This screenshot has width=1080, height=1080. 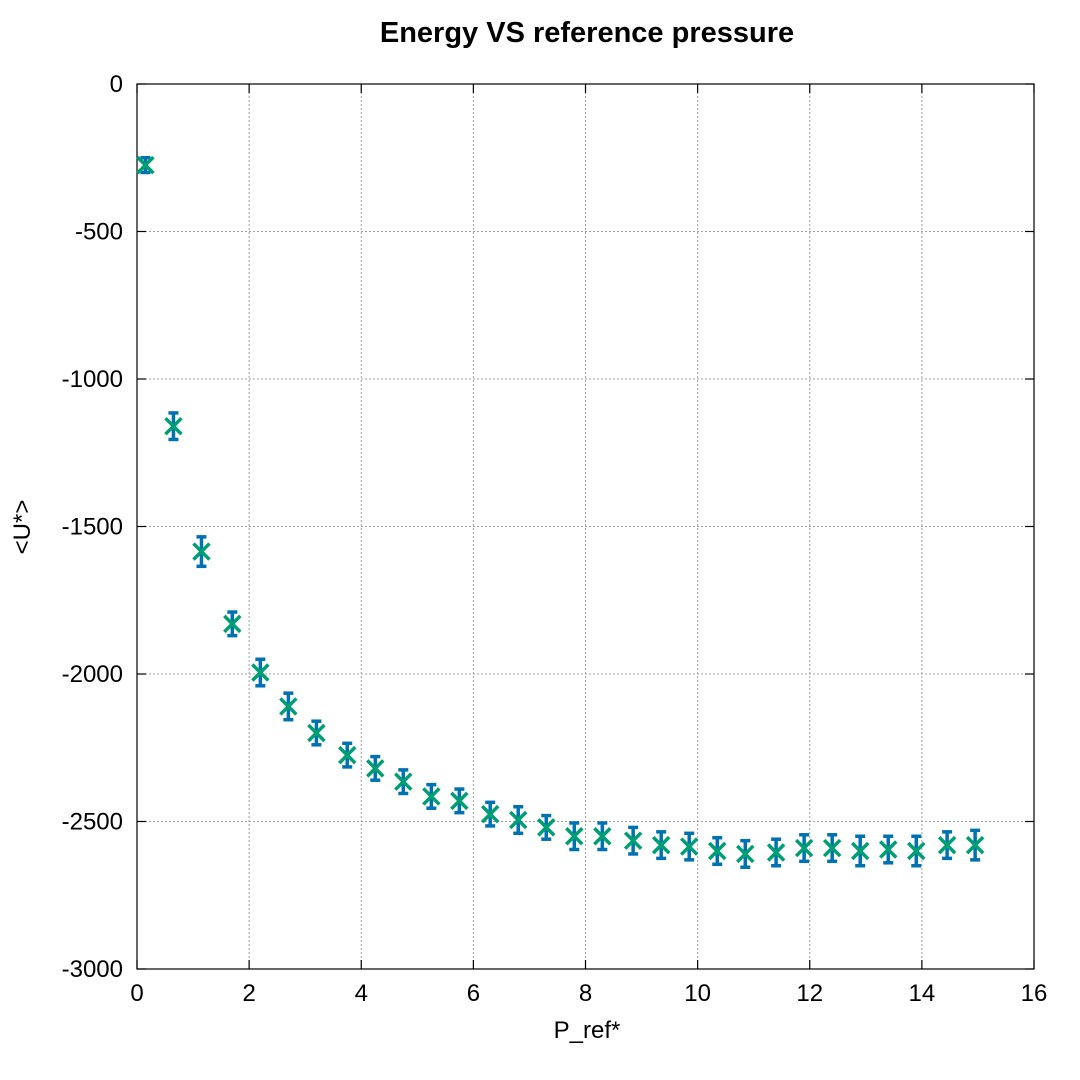 I want to click on y-tick-label: 0, so click(x=116, y=84).